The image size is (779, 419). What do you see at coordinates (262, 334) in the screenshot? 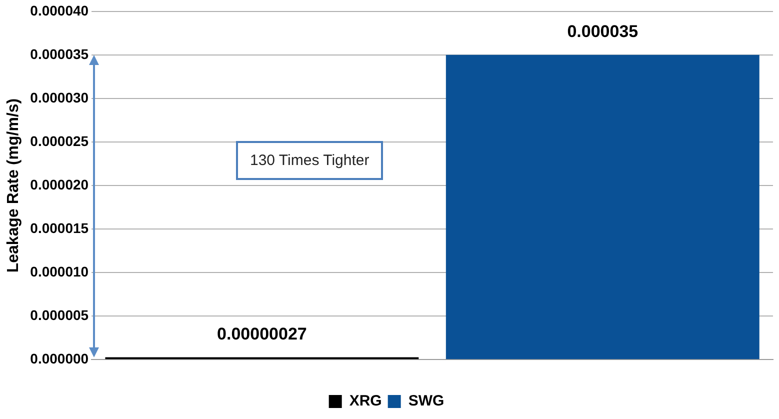
I see `data-label: 0.00000027` at bounding box center [262, 334].